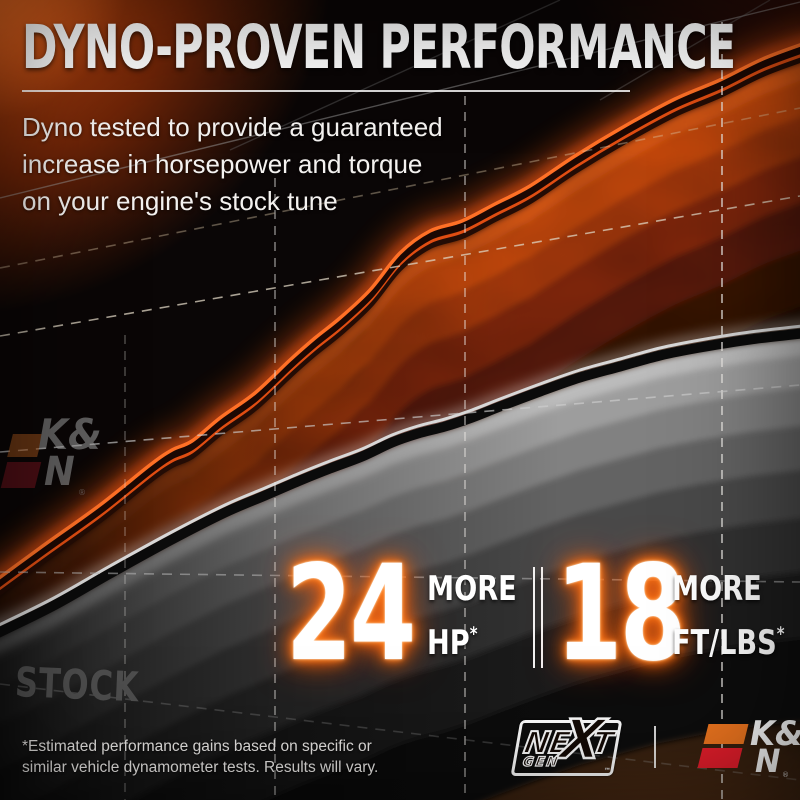  What do you see at coordinates (717, 589) in the screenshot?
I see `torque-label-more: MORE` at bounding box center [717, 589].